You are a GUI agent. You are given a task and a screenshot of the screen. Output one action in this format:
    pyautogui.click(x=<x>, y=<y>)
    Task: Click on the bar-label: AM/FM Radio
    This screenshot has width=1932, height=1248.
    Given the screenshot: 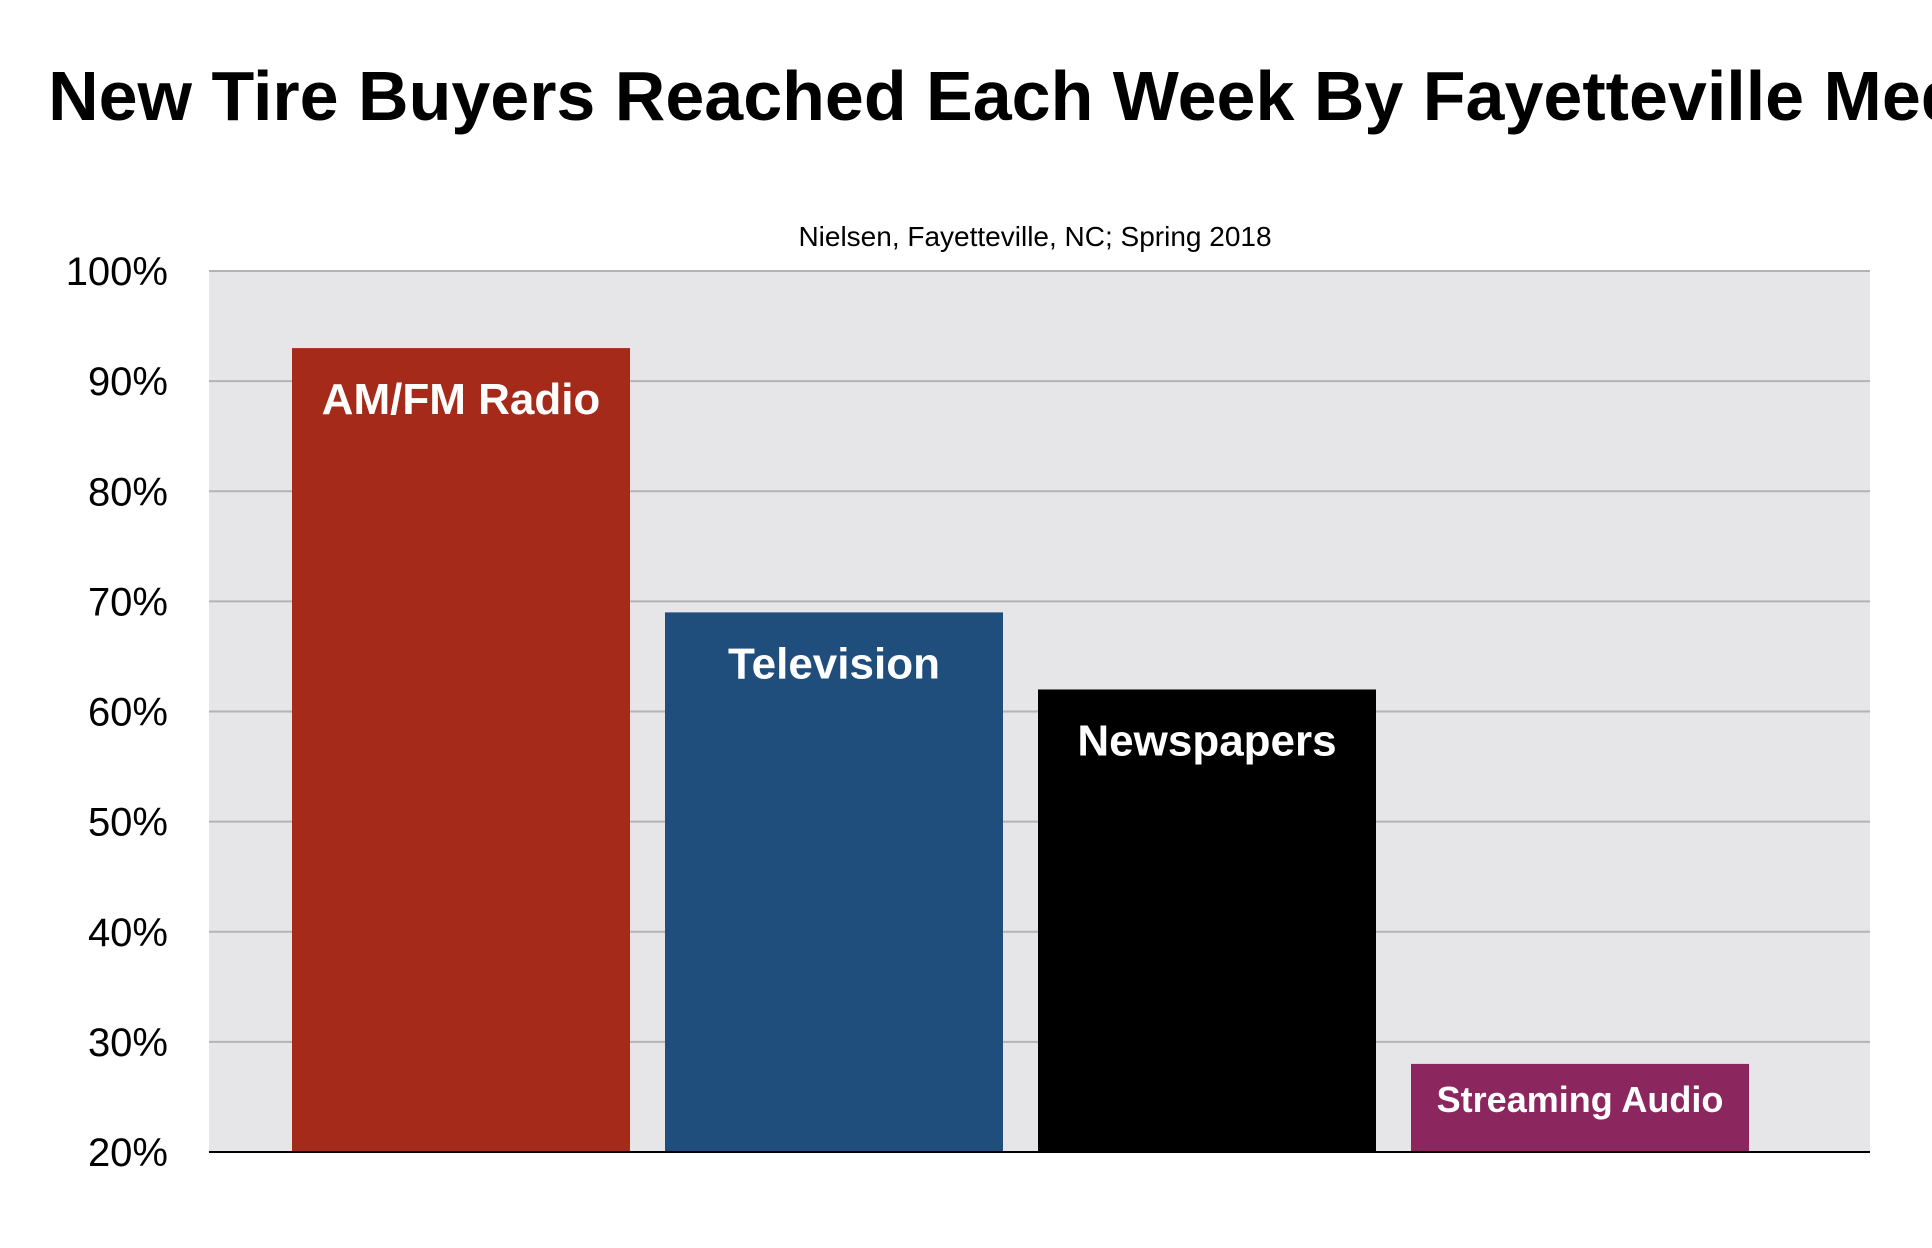 What is the action you would take?
    pyautogui.click(x=461, y=399)
    